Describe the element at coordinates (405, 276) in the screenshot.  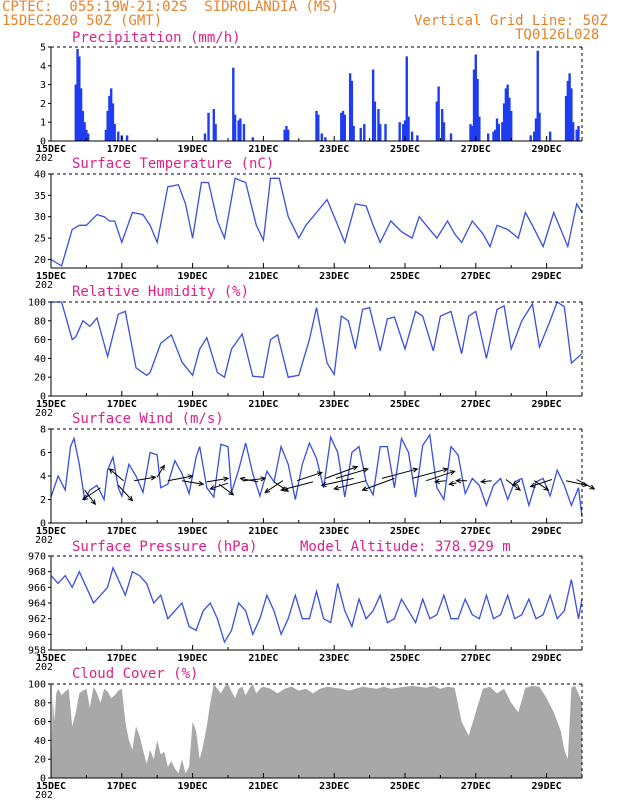
I see `temp-xtick-label-5: 25DEC` at that location.